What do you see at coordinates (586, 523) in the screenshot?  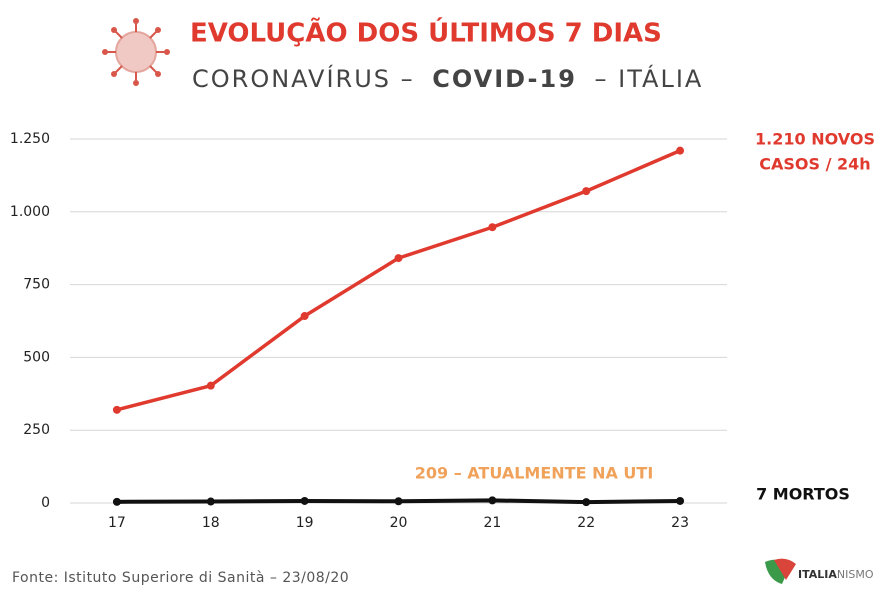 I see `x-tick-label: 22` at bounding box center [586, 523].